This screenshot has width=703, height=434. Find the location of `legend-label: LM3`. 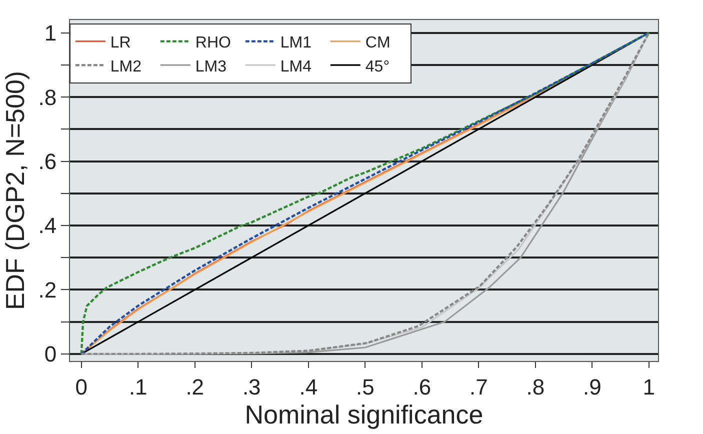

legend-label: LM3 is located at coordinates (211, 67).